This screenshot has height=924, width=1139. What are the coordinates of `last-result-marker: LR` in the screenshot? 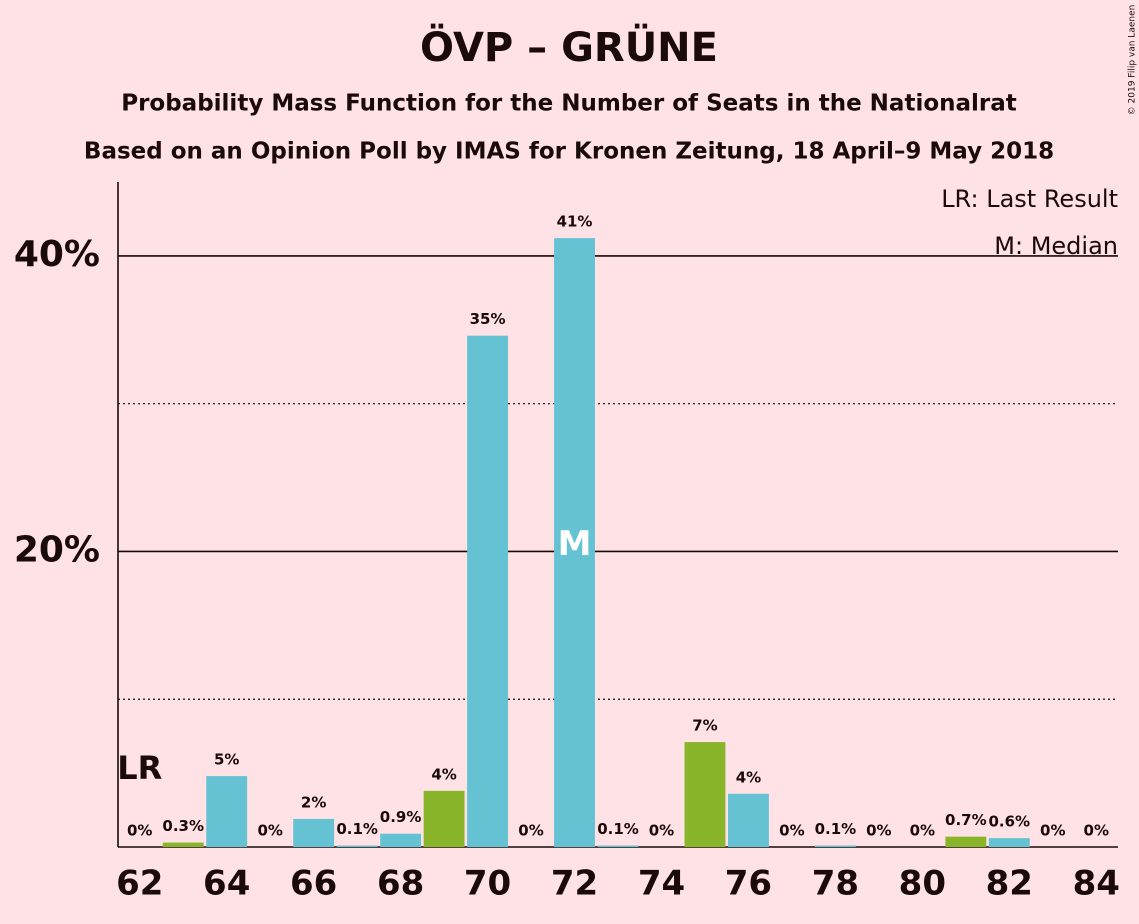 It's located at (139, 768).